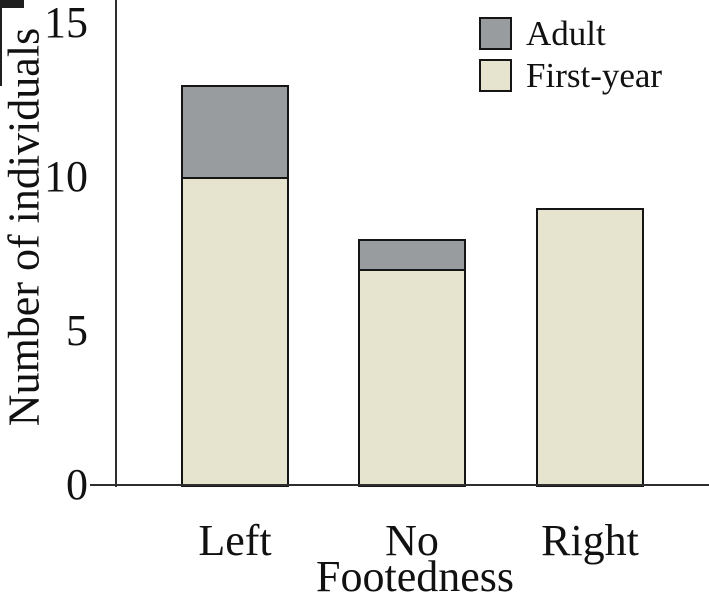  Describe the element at coordinates (1, 47) in the screenshot. I see `x-tick-no` at that location.